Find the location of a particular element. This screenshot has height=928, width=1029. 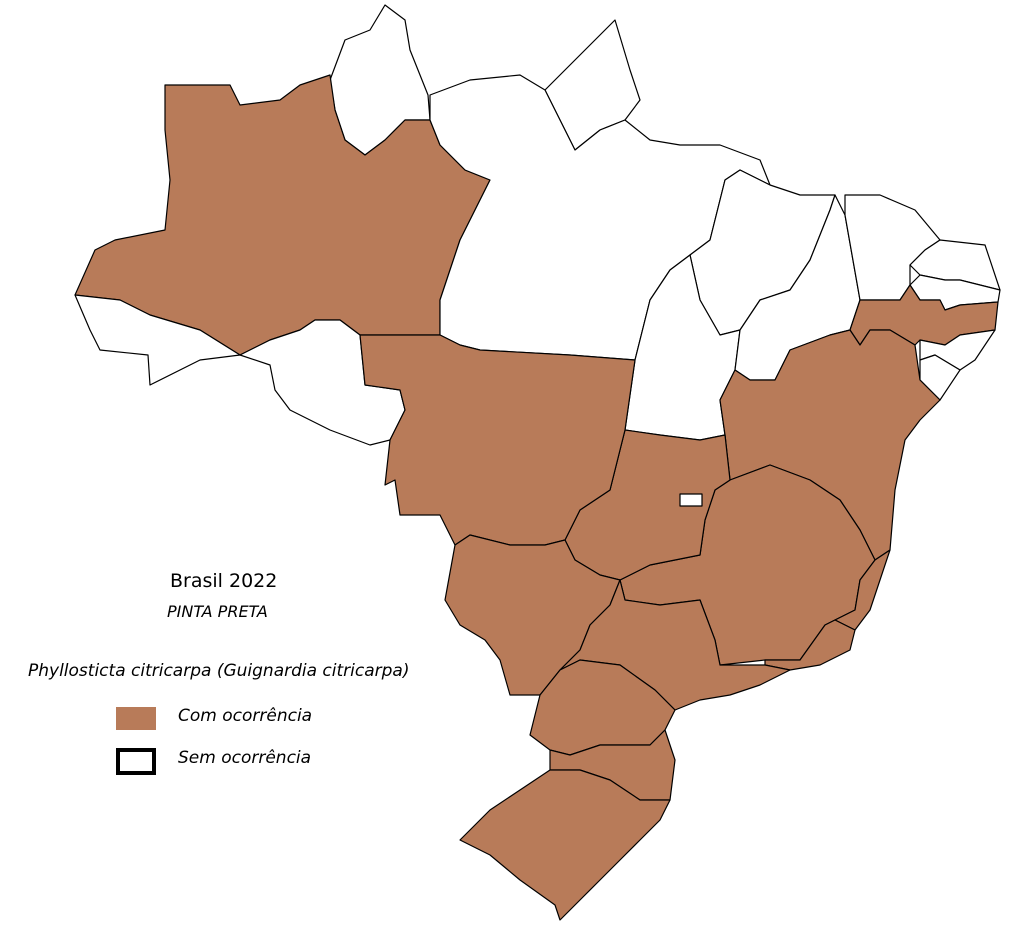

state-SP is located at coordinates (675, 645).